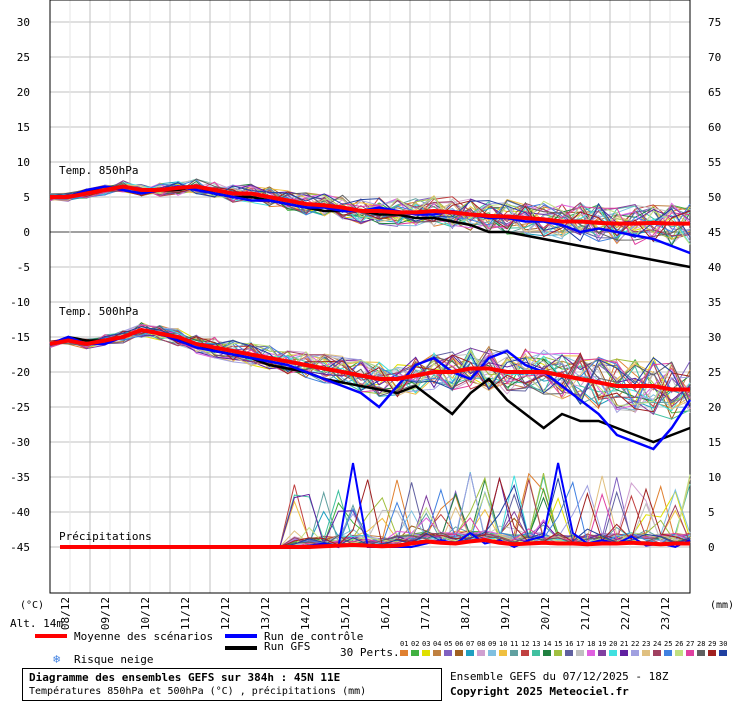 This screenshot has height=701, width=740. What do you see at coordinates (20, 302) in the screenshot?
I see `left-tick: -10` at bounding box center [20, 302].